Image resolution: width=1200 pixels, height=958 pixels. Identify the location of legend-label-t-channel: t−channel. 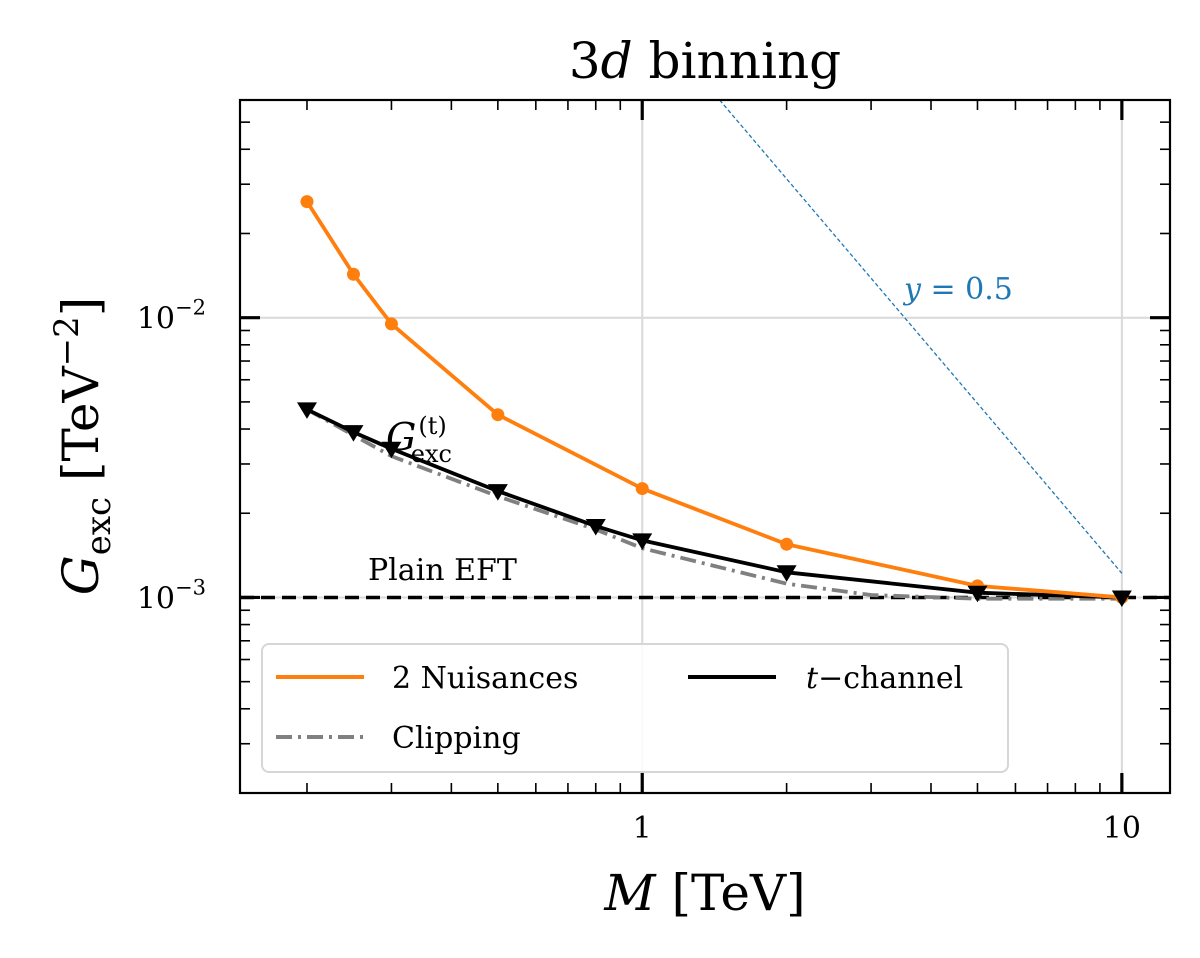
(884, 678).